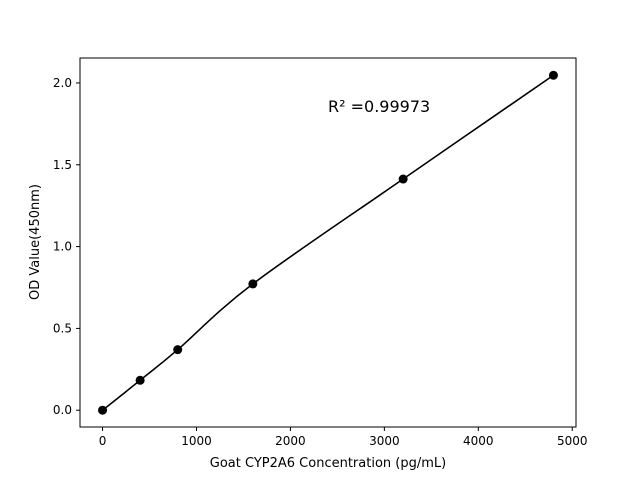 This screenshot has height=485, width=640. I want to click on x-tick-label: 2000, so click(290, 441).